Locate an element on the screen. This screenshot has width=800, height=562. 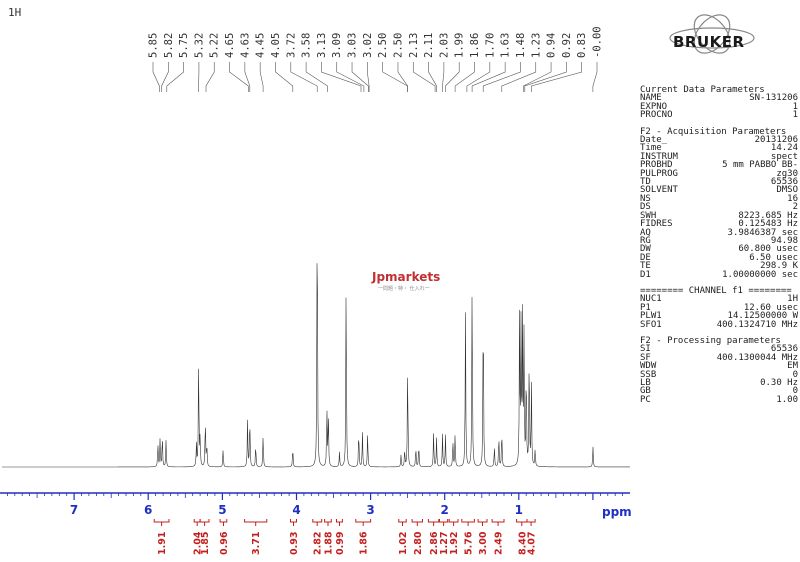
param-row: INSTRUM spect is located at coordinates (719, 156).